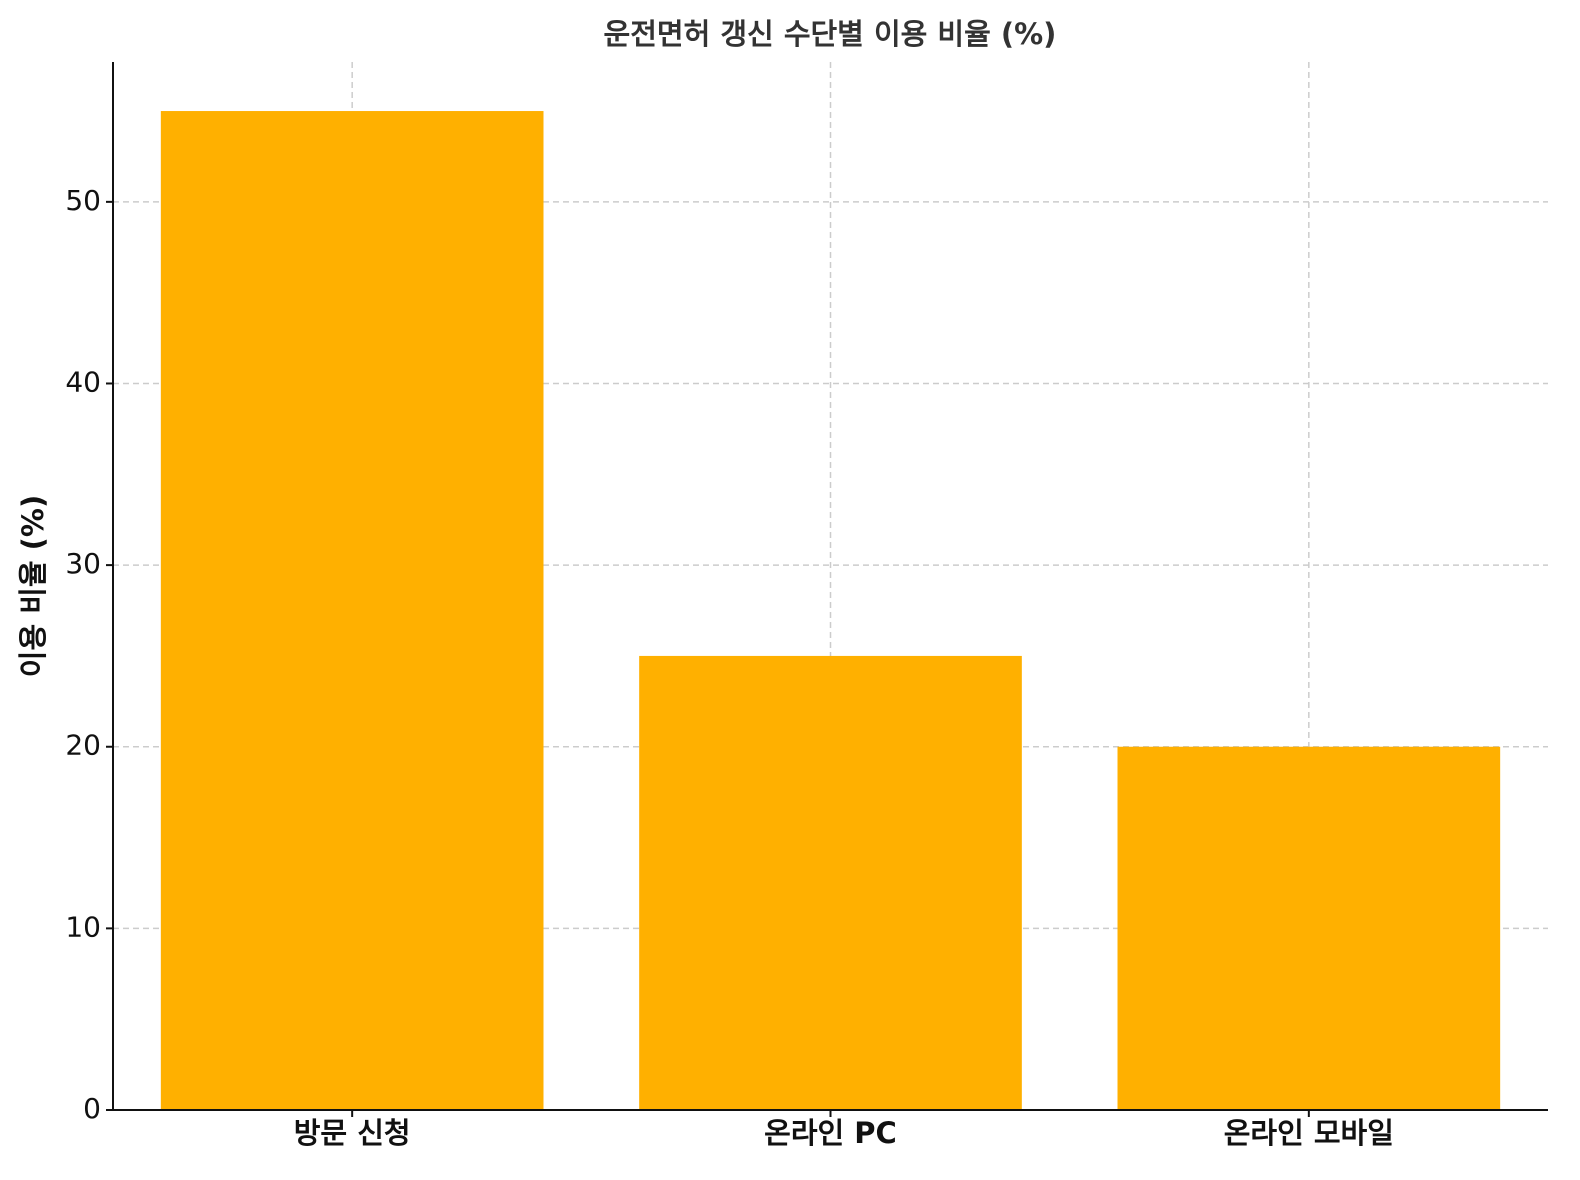 Image resolution: width=1580 pixels, height=1180 pixels. Describe the element at coordinates (83, 563) in the screenshot. I see `y-tick-label: 30` at that location.